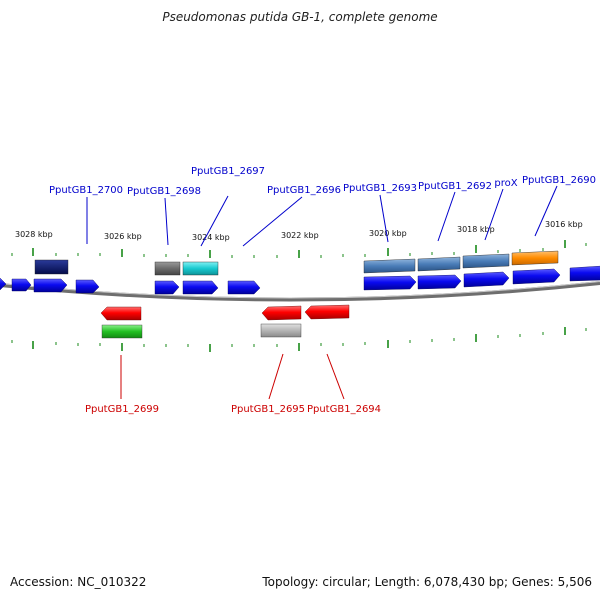  Describe the element at coordinates (211, 237) in the screenshot. I see `scale-label-3024: 3024 kbp` at that location.